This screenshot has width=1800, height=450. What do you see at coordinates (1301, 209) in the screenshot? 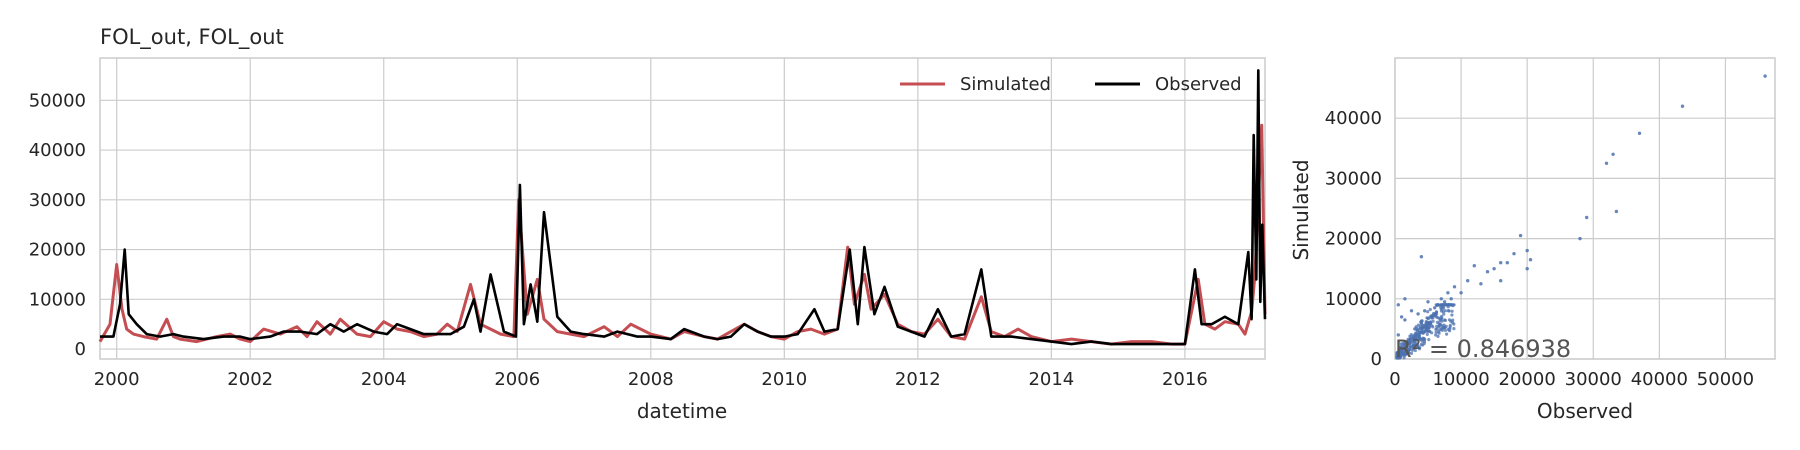
I see `scatter-y-axis-label: Simulated` at bounding box center [1301, 209].